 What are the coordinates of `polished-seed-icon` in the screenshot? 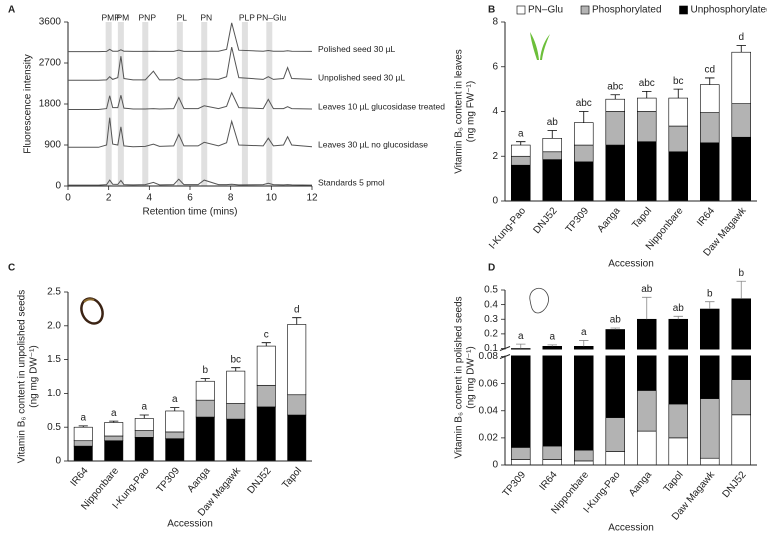 It's located at (539, 300).